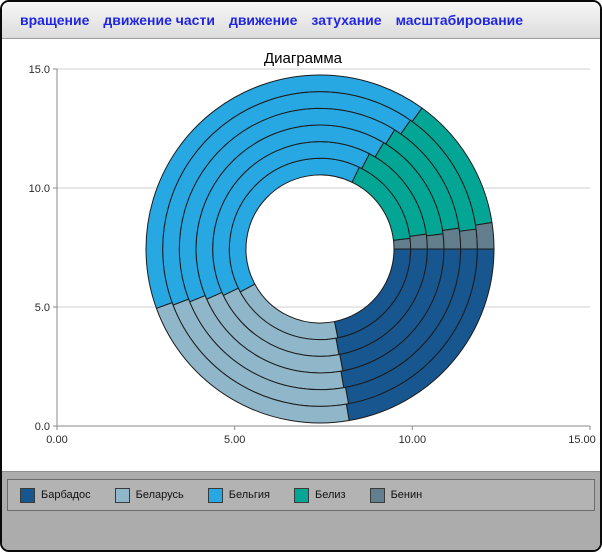 Image resolution: width=602 pixels, height=552 pixels. What do you see at coordinates (459, 20) in the screenshot?
I see `menu-item-scale: масштабирование` at bounding box center [459, 20].